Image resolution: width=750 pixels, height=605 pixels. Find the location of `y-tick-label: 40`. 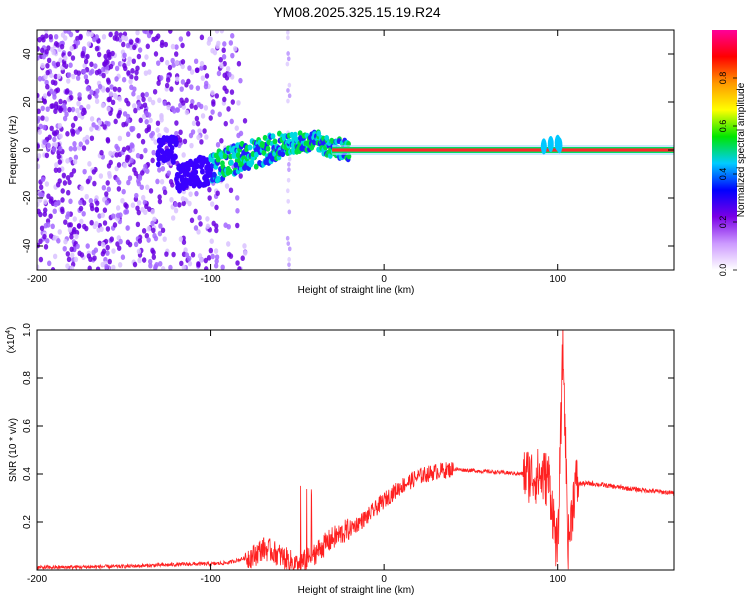

y-tick-label: 40 is located at coordinates (27, 54).